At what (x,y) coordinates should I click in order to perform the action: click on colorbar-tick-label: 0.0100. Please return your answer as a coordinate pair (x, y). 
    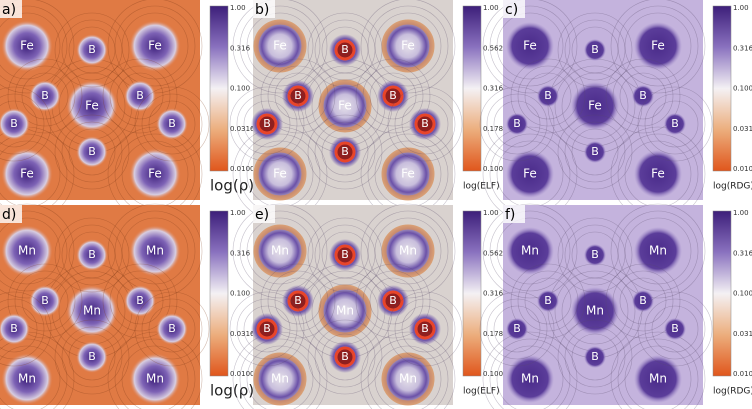
    Looking at the image, I should click on (242, 374).